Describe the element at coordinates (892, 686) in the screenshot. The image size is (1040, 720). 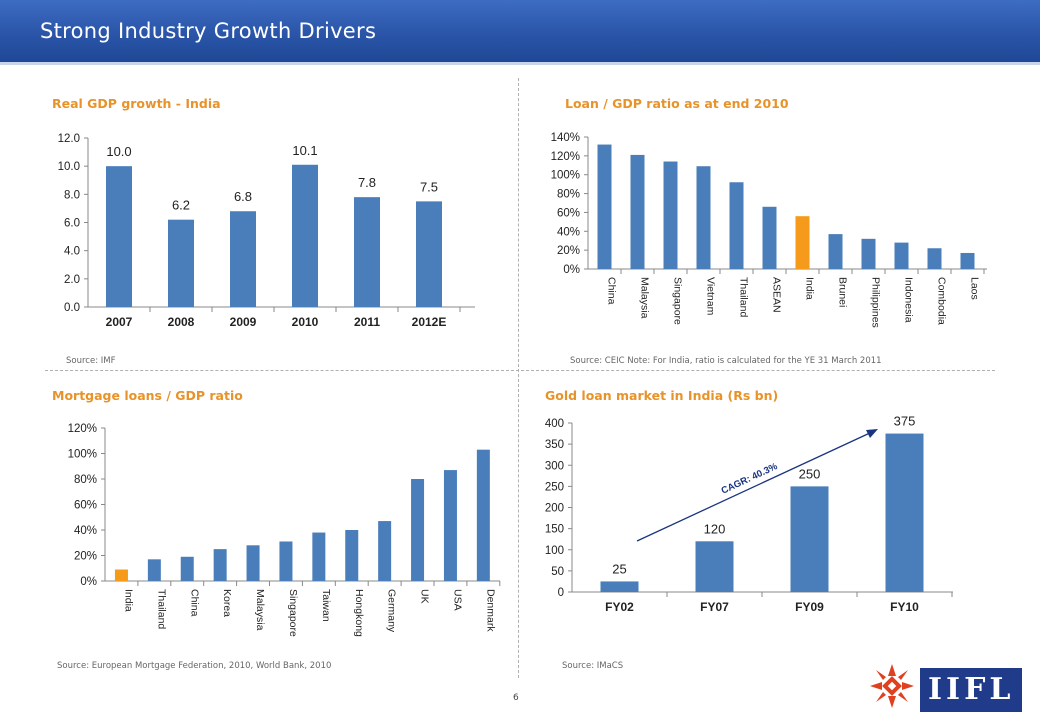
I see `iifl-logo-icon` at that location.